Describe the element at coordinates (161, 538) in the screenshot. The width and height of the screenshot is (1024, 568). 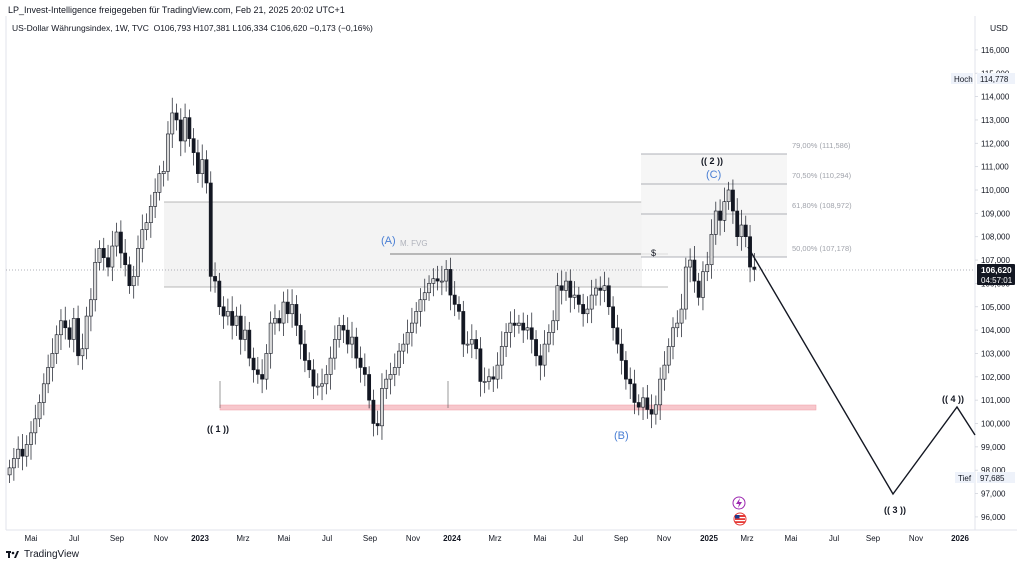
I see `time-tick-label: Nov` at that location.